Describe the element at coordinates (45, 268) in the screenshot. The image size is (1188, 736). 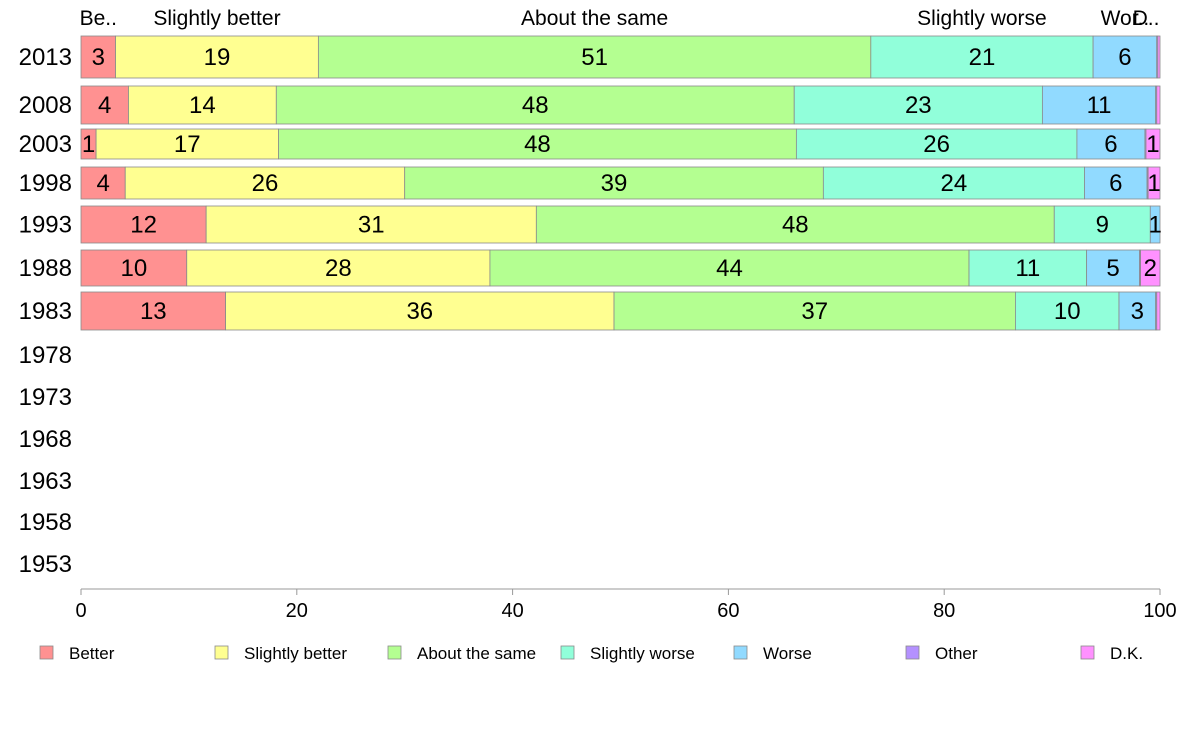
I see `y-tick-label: 1988` at that location.